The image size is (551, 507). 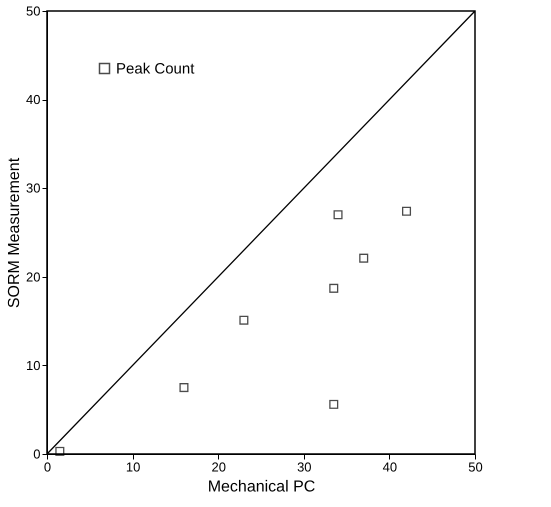 I want to click on y-tick-label: 40, so click(x=33, y=100).